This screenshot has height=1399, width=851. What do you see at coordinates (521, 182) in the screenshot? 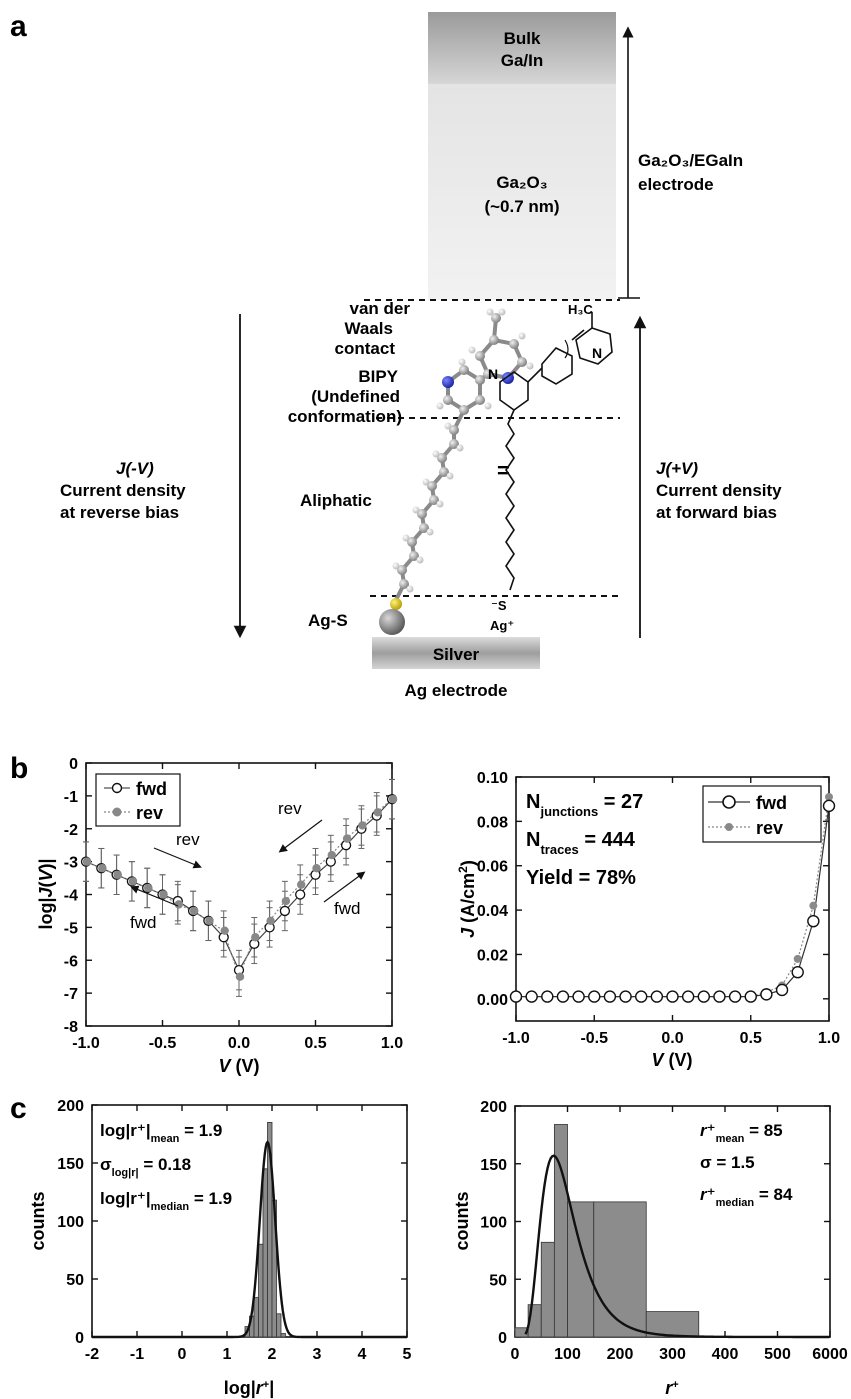
I see `oxide-formula: Ga₂O₃` at bounding box center [521, 182].